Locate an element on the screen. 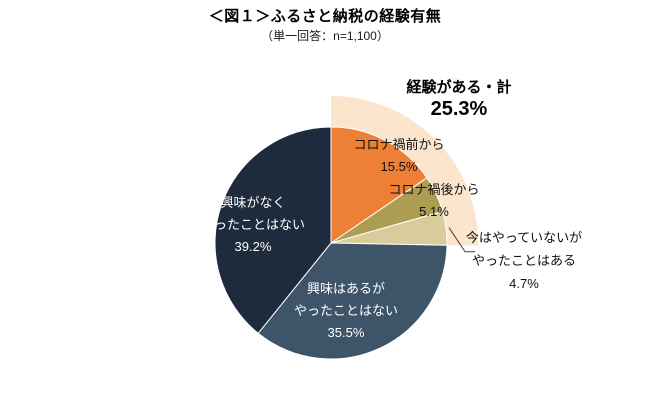 The height and width of the screenshot is (400, 650). slice-label-no-interest: 興味がなく やったことはない 39.2% is located at coordinates (253, 225).